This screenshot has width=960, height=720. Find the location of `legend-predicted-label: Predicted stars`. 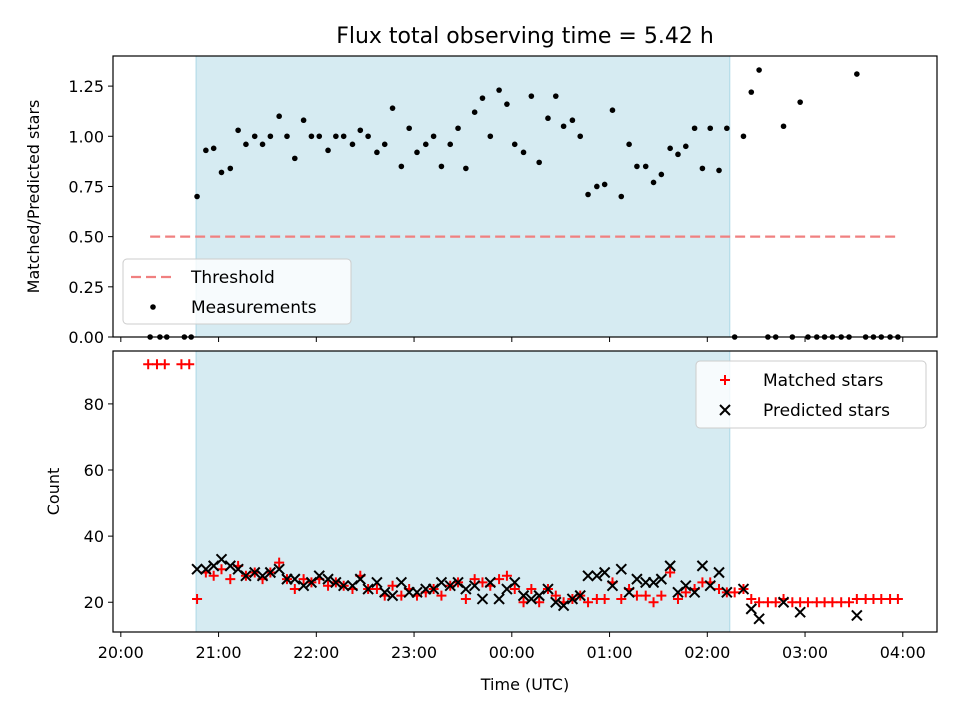

legend-predicted-label: Predicted stars is located at coordinates (826, 411).